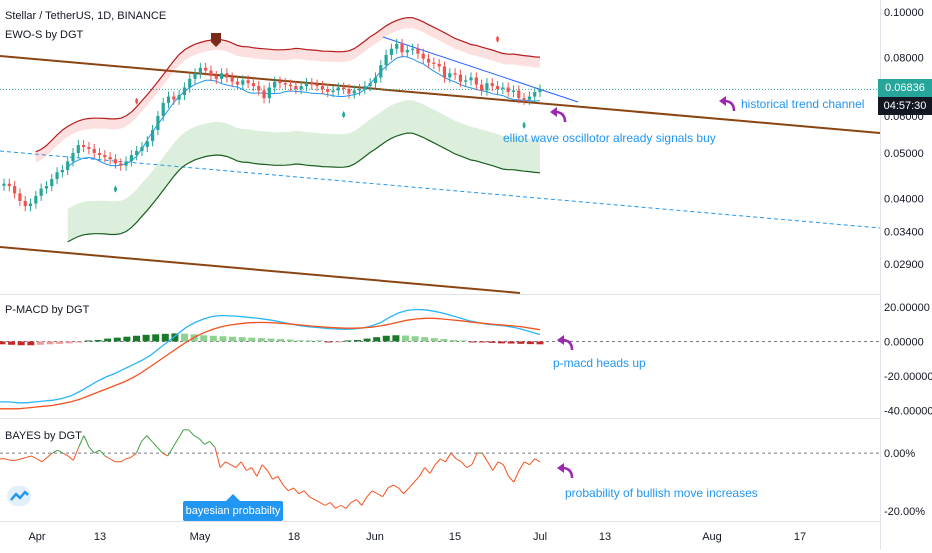  Describe the element at coordinates (115, 189) in the screenshot. I see `buy-marker` at that location.